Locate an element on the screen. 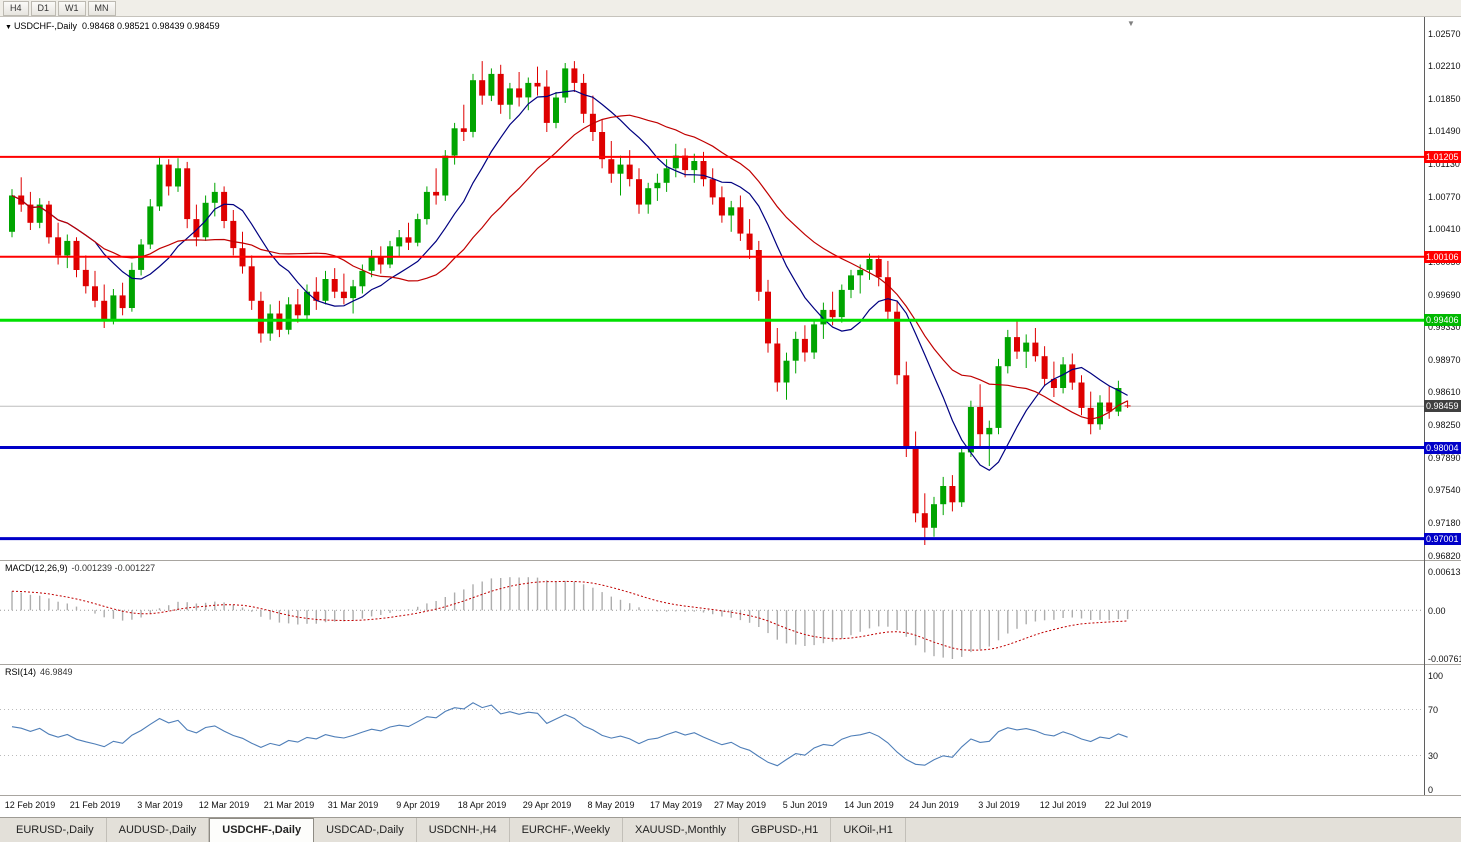 The width and height of the screenshot is (1461, 842). chart-tab-usdchf: USDCHF-,Daily is located at coordinates (262, 830).